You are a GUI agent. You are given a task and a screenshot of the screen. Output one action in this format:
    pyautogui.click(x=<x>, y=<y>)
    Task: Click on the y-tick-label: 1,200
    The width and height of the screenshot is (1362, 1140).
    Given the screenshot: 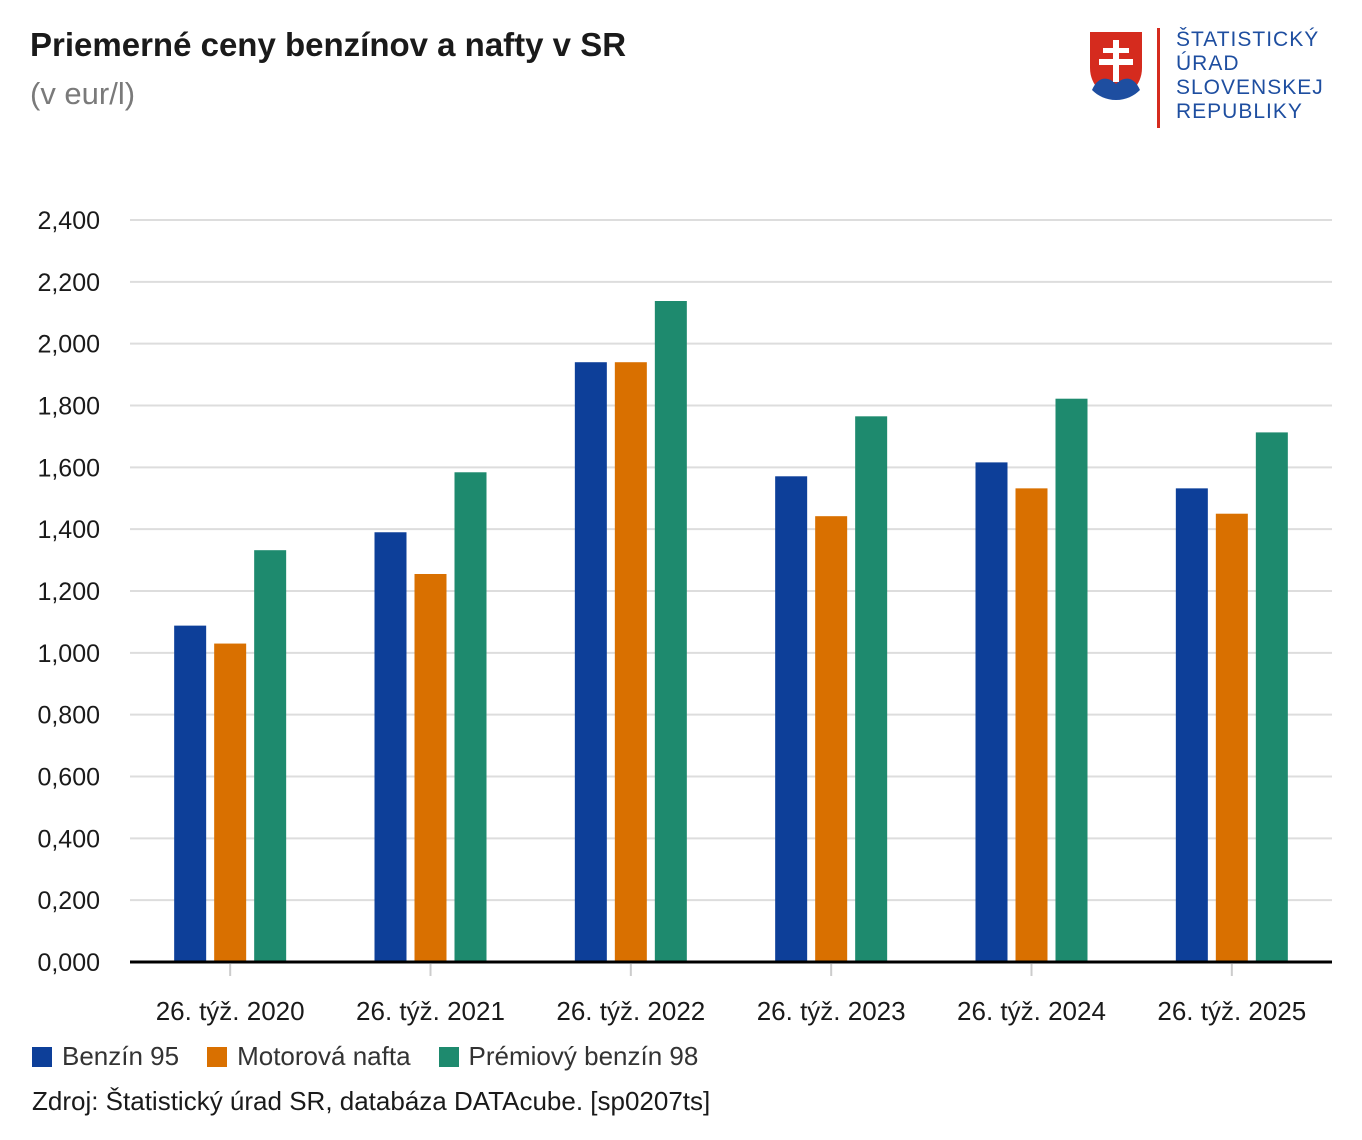 What is the action you would take?
    pyautogui.click(x=68, y=592)
    